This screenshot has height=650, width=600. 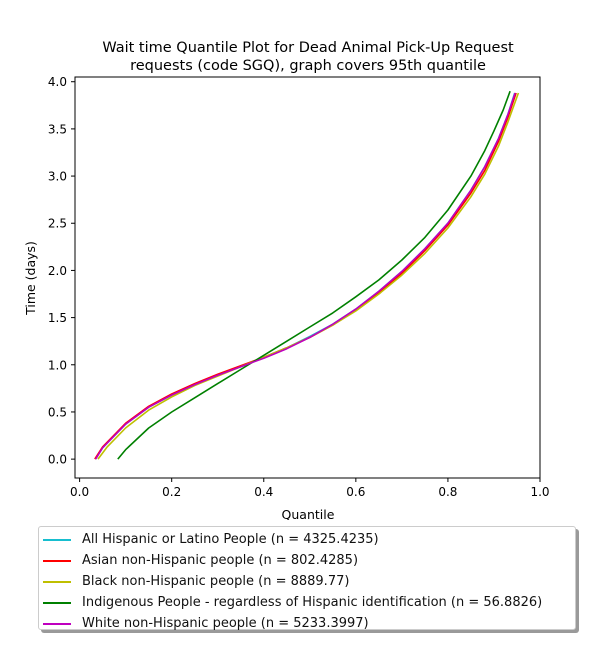 I want to click on y-tick-label: 0.5, so click(x=57, y=412).